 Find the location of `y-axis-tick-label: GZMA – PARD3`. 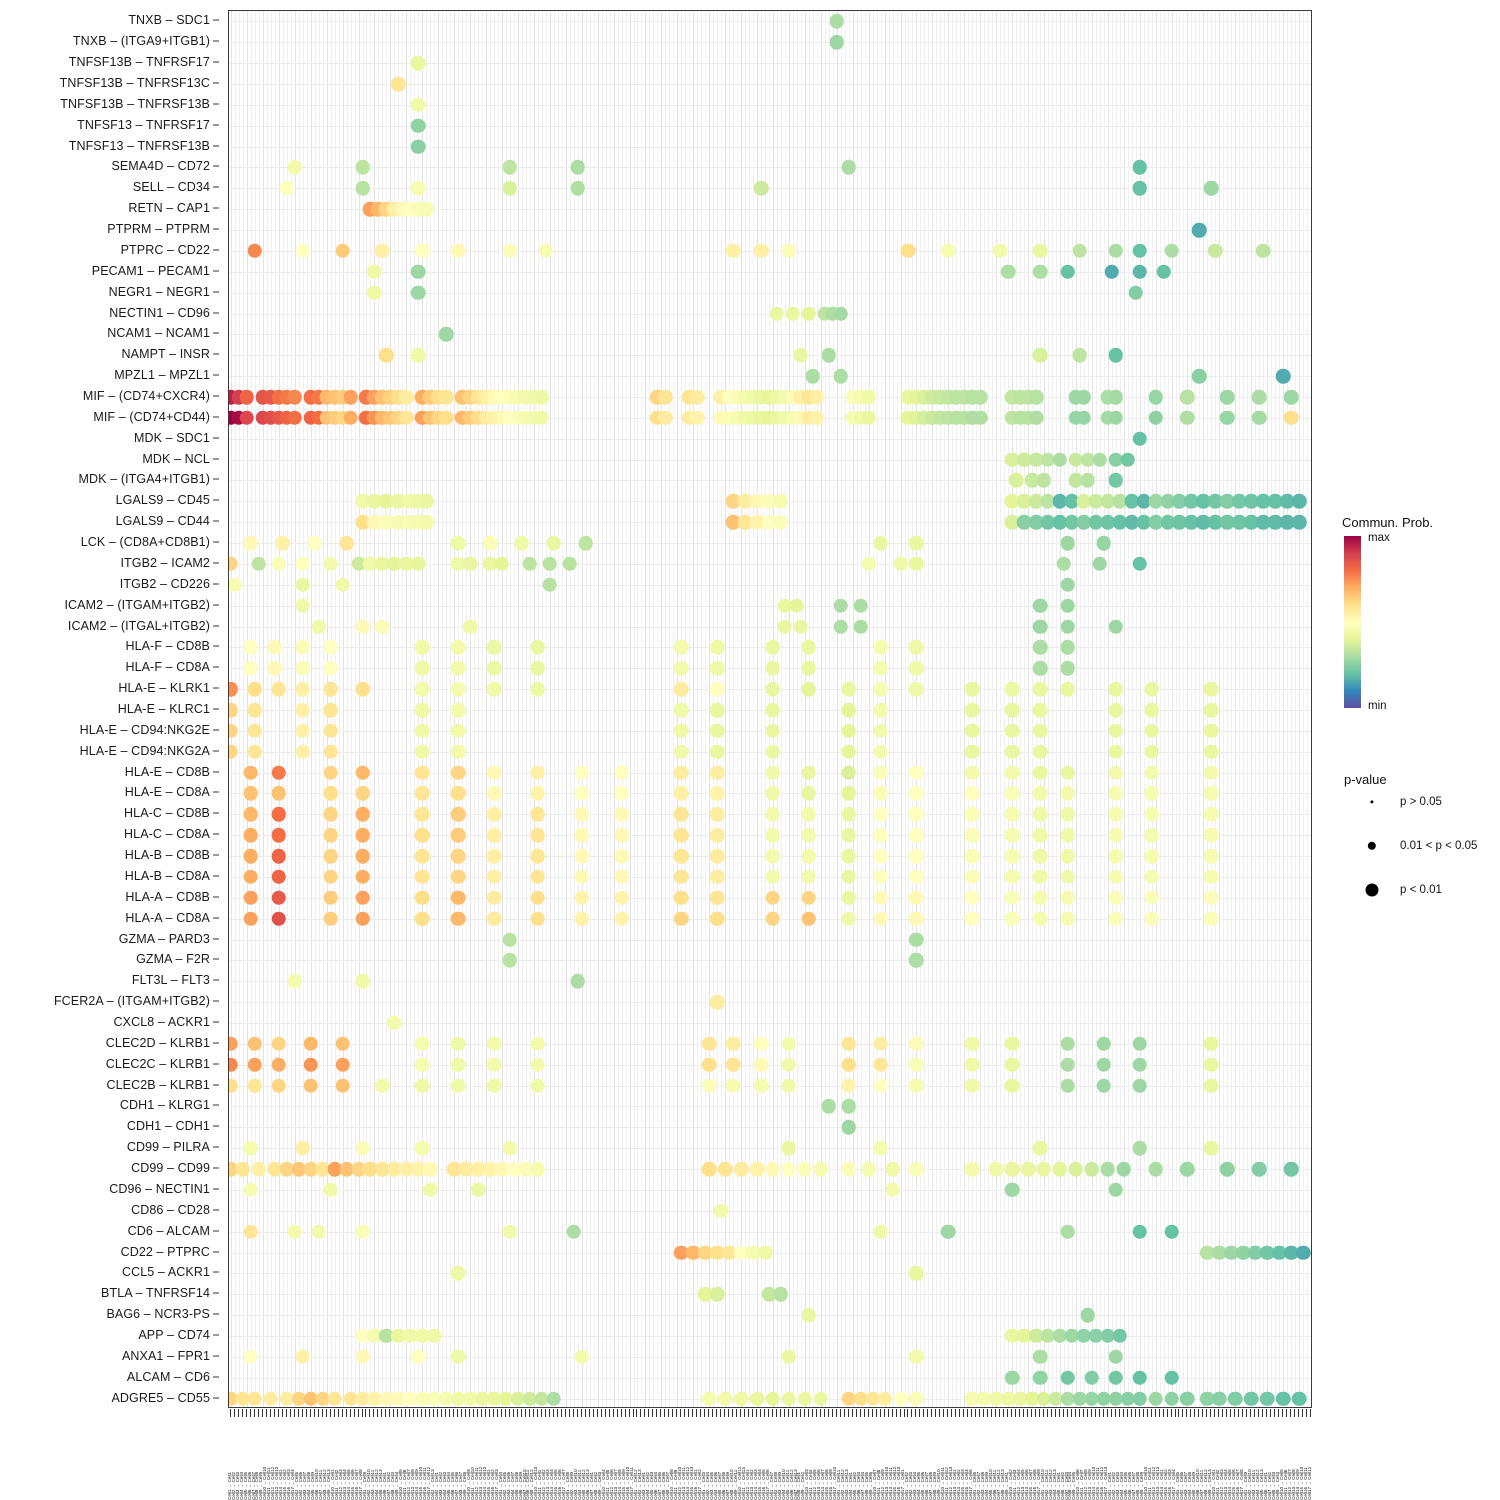

y-axis-tick-label: GZMA – PARD3 is located at coordinates (164, 938).